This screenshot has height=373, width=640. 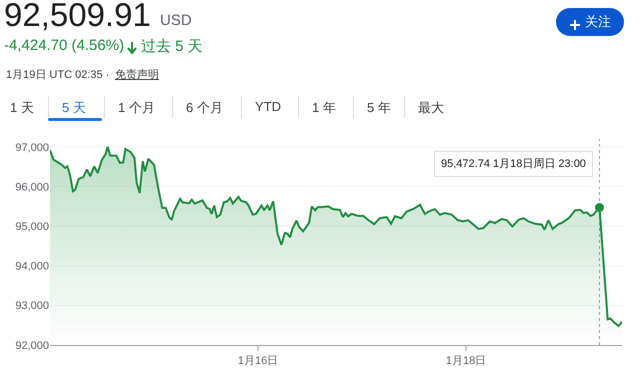 What do you see at coordinates (513, 164) in the screenshot?
I see `annotation: 95,472.74 1月18日周日 23:00` at bounding box center [513, 164].